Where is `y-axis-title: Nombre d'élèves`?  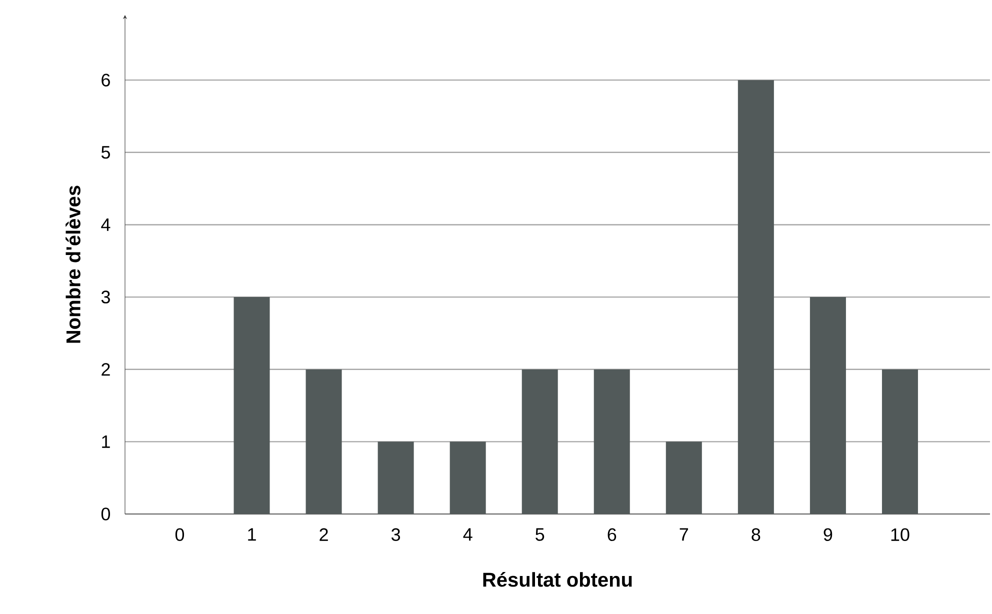
y-axis-title: Nombre d'élèves is located at coordinates (73, 264).